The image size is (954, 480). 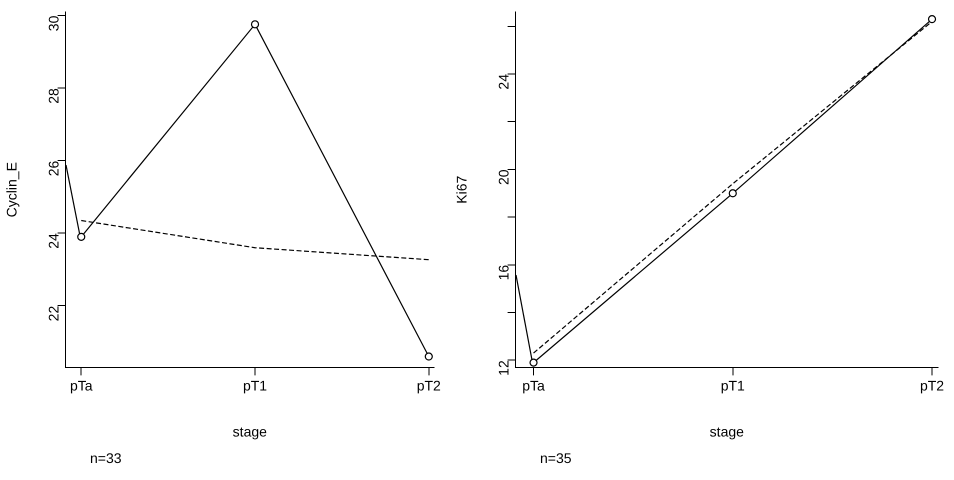 What do you see at coordinates (503, 272) in the screenshot?
I see `y-tick-label: 16` at bounding box center [503, 272].